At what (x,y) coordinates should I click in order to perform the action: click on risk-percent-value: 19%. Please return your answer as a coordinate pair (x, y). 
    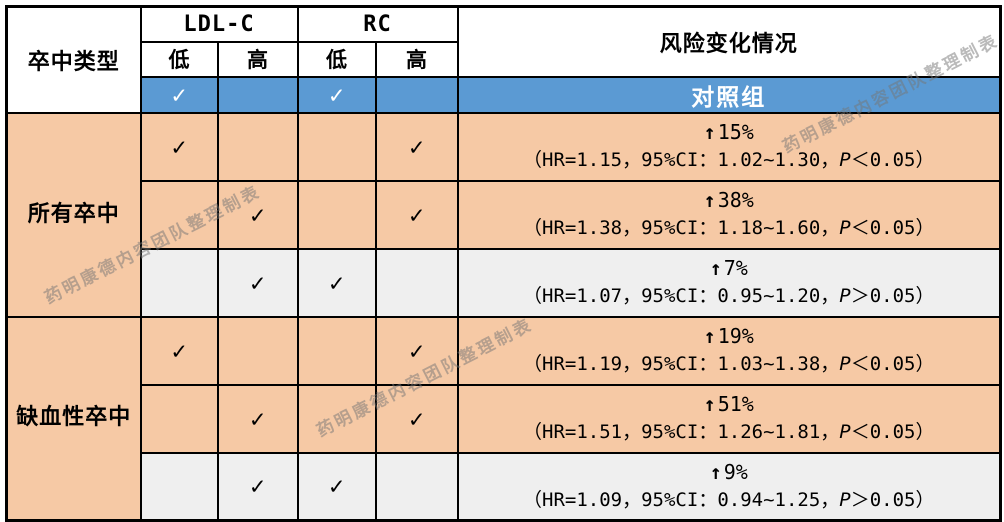
    Looking at the image, I should click on (735, 336).